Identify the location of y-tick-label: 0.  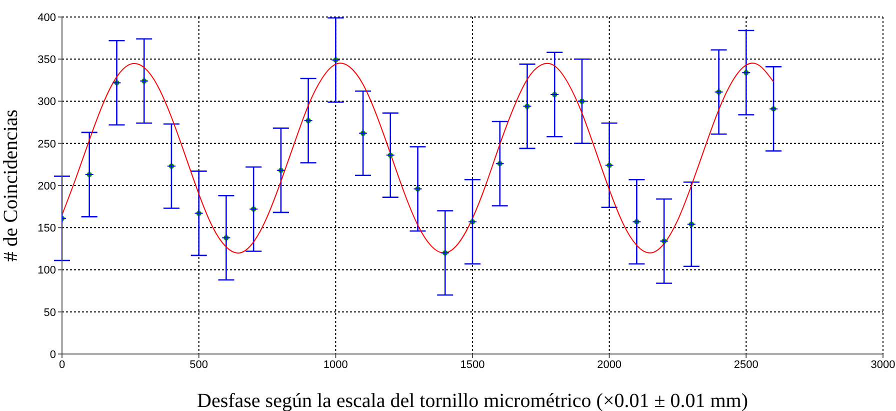
(53, 354).